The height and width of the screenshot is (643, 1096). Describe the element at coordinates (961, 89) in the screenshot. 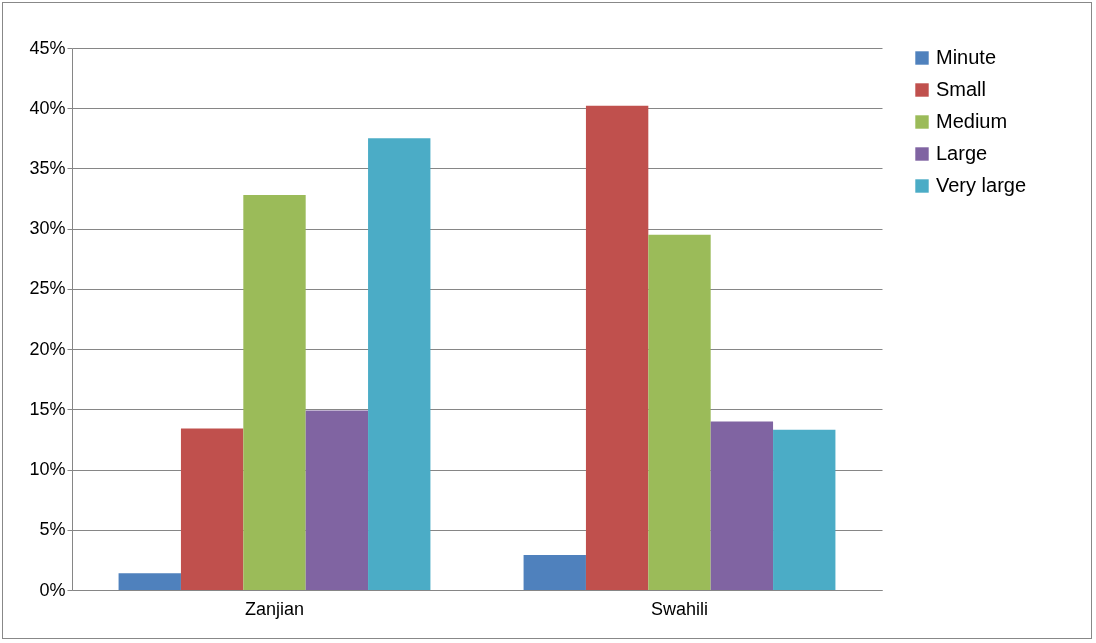

I see `legend-label: Small` at that location.